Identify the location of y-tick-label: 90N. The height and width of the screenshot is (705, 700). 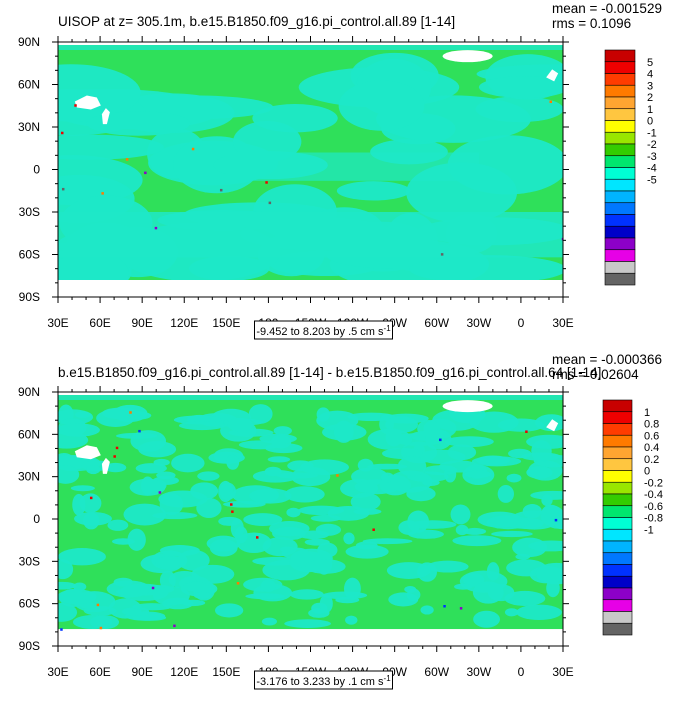
(29, 42).